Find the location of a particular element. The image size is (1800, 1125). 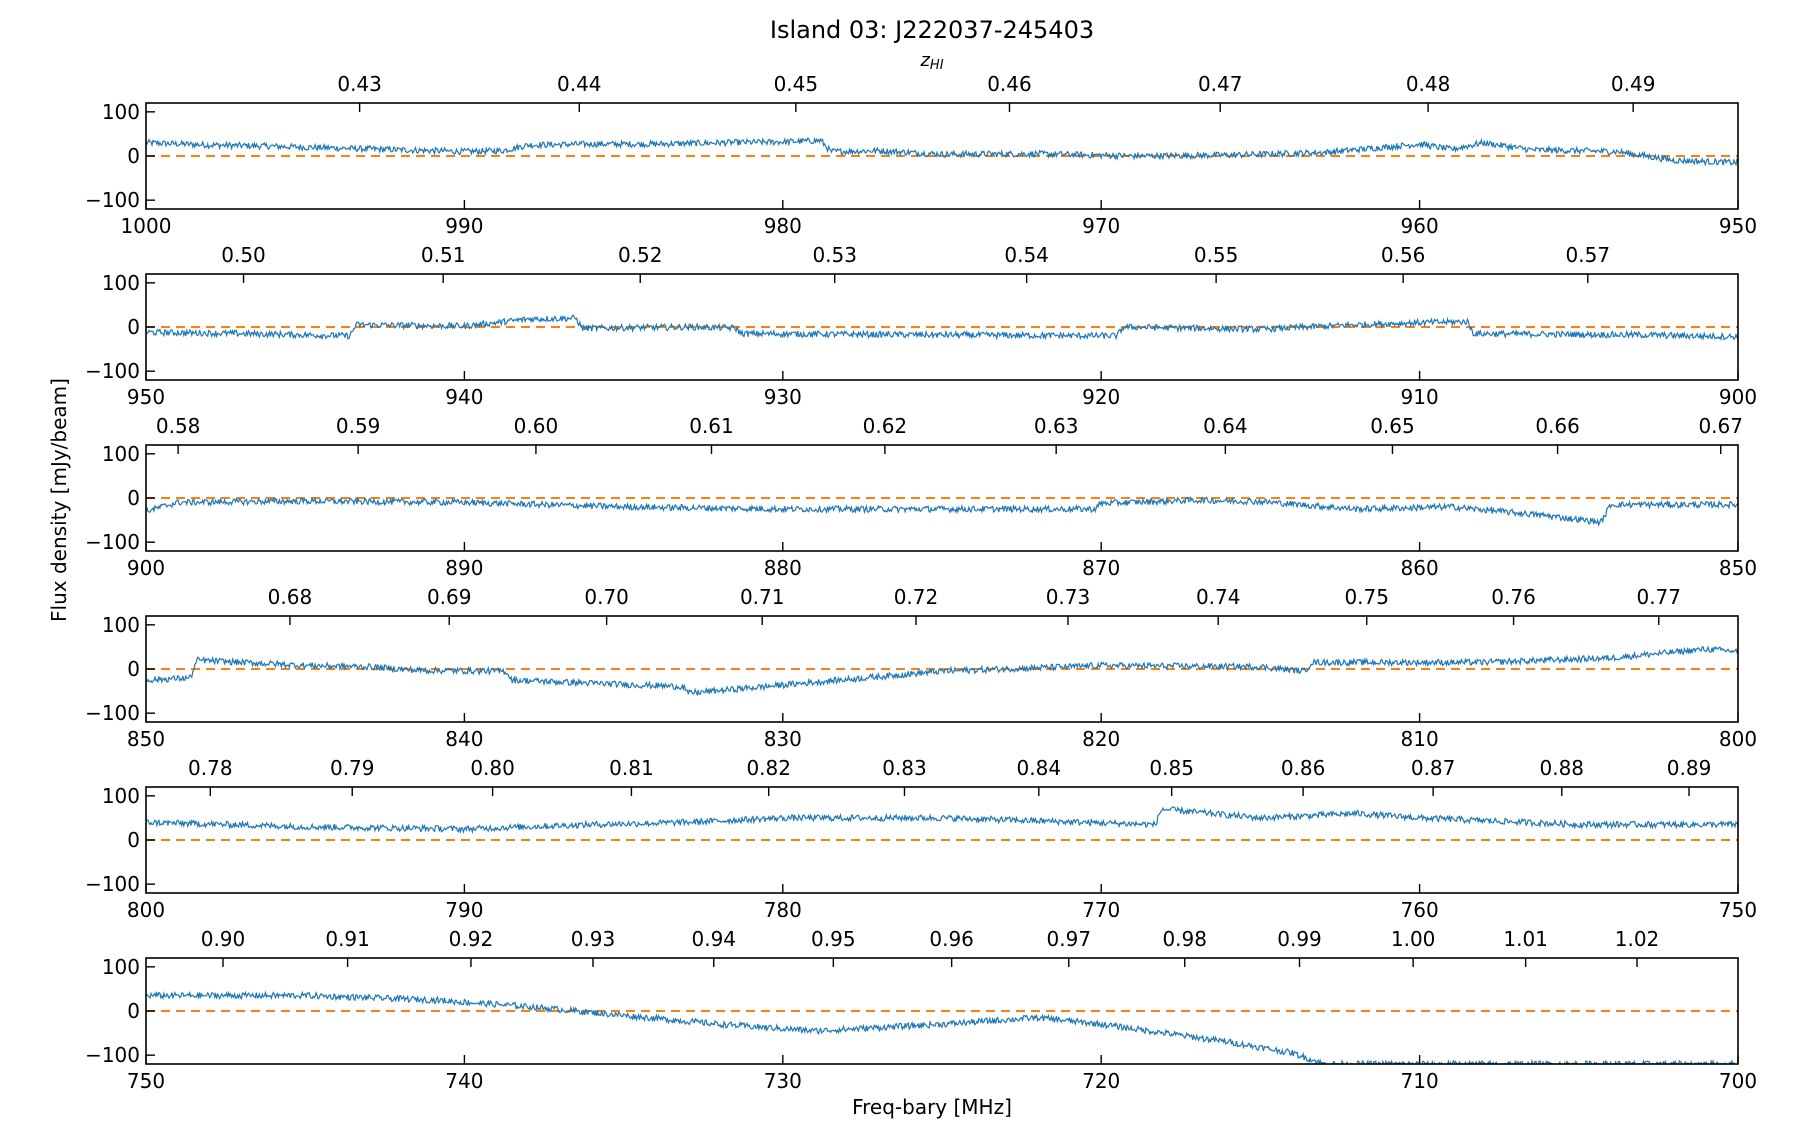

z-tick-label: 0.95 is located at coordinates (833, 939).